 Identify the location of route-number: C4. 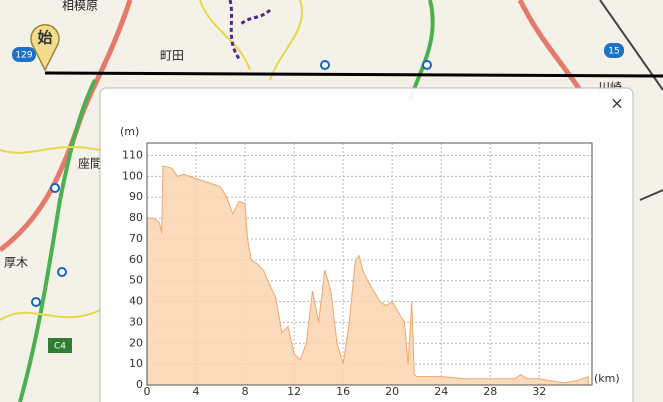
(60, 347).